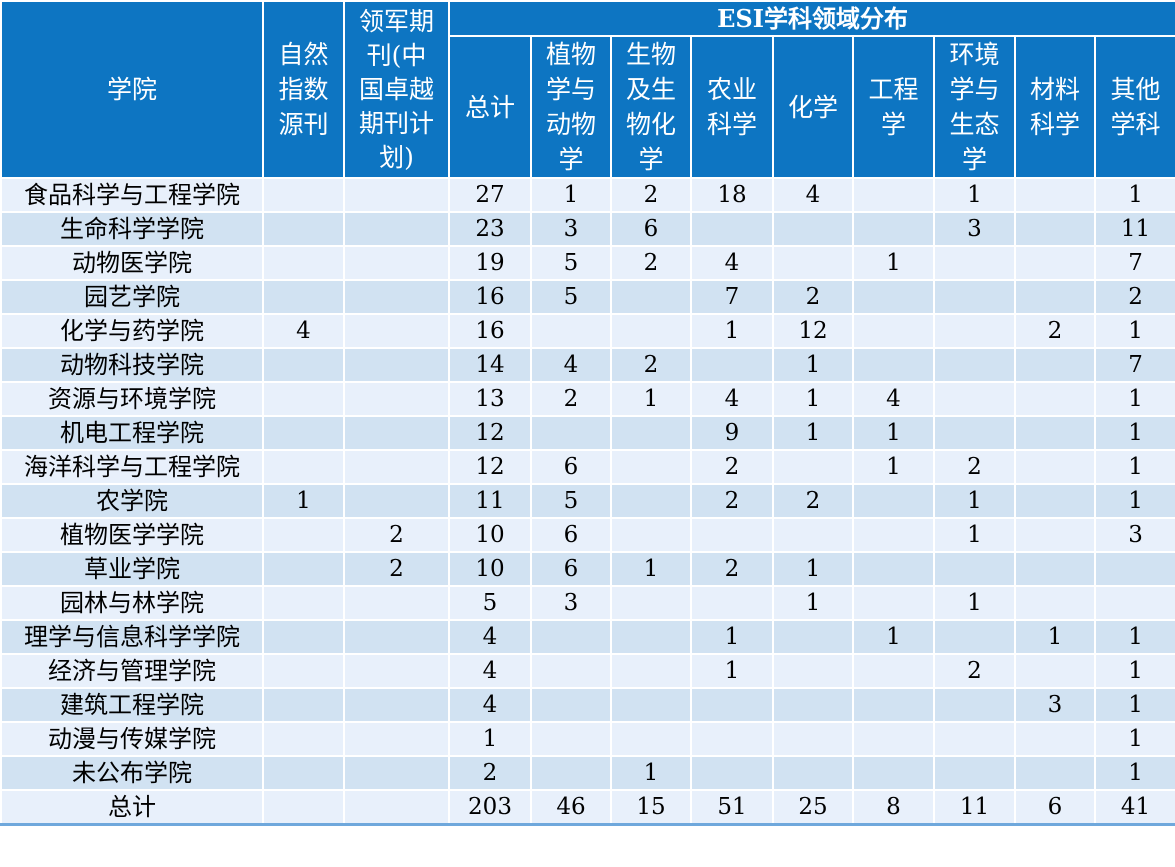  I want to click on value-cell: 7, so click(1134, 263).